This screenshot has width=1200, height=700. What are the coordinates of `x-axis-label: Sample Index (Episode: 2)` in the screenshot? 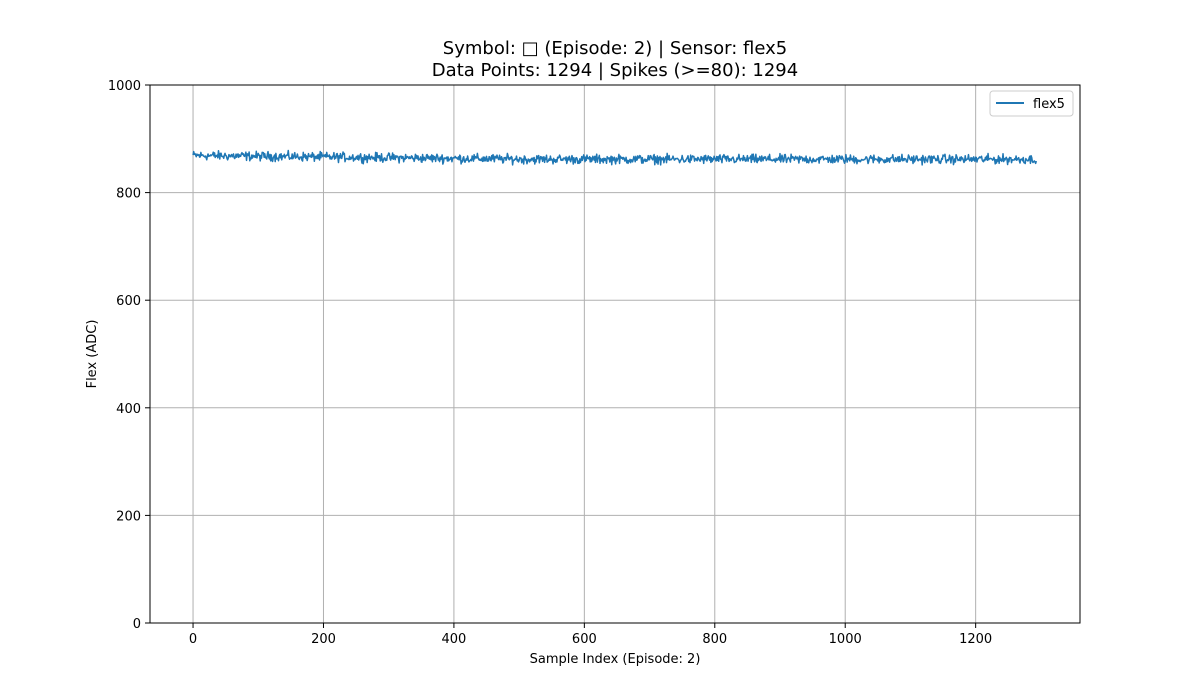 It's located at (615, 659).